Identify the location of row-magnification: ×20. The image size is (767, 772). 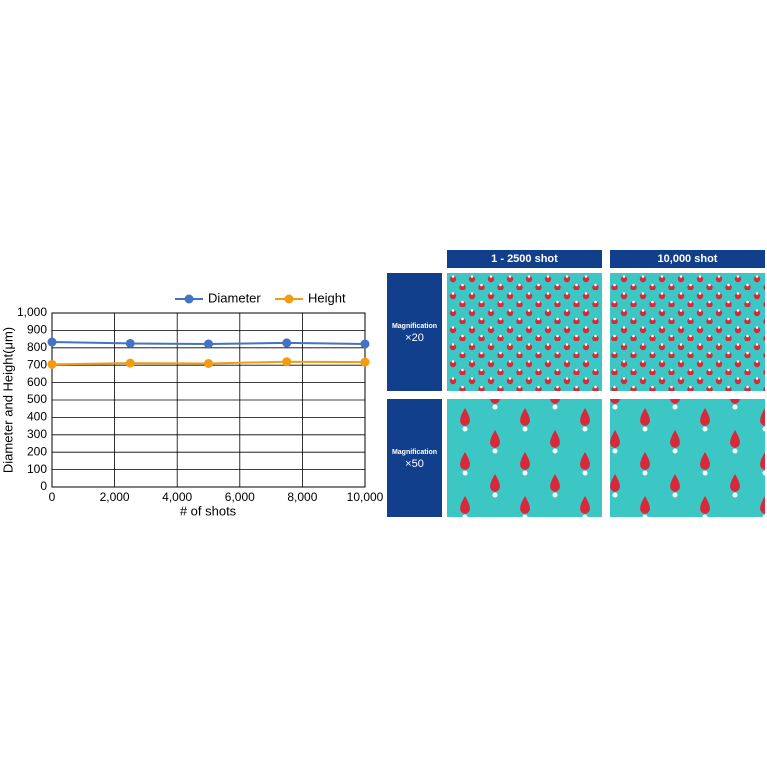
(414, 338).